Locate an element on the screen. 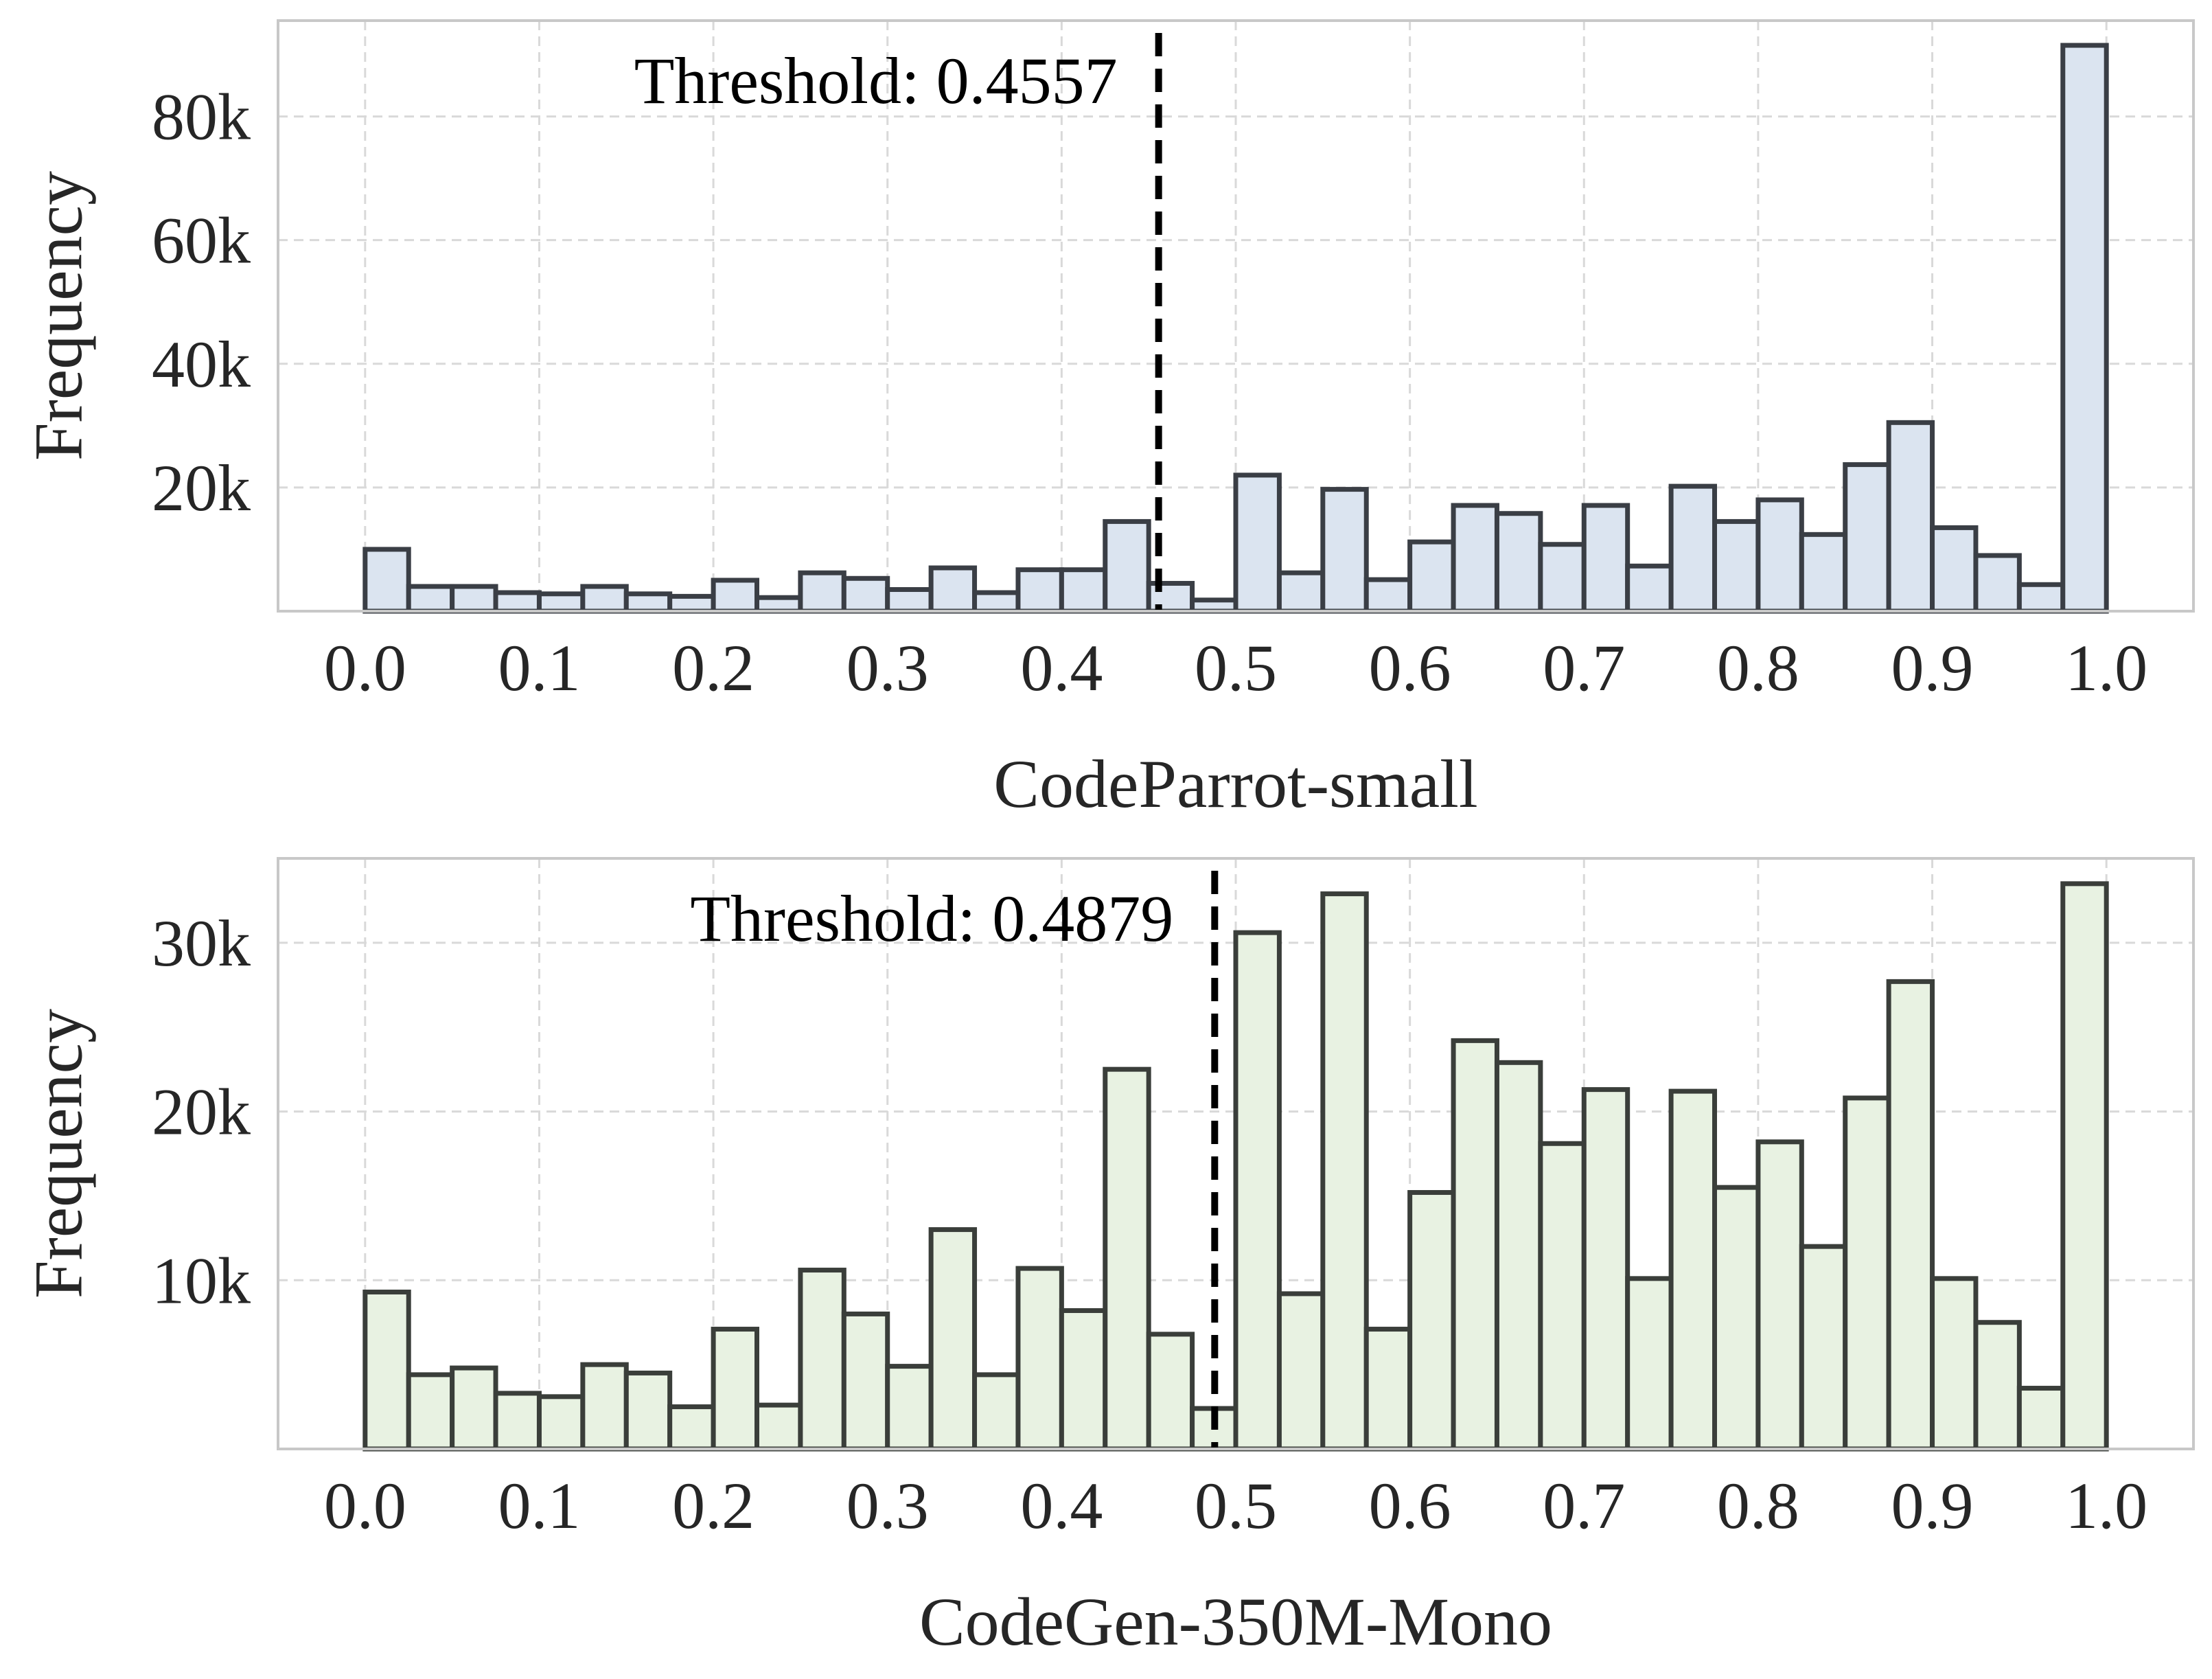 The width and height of the screenshot is (2212, 1679). x-tick-label: 0.2 is located at coordinates (713, 1505).